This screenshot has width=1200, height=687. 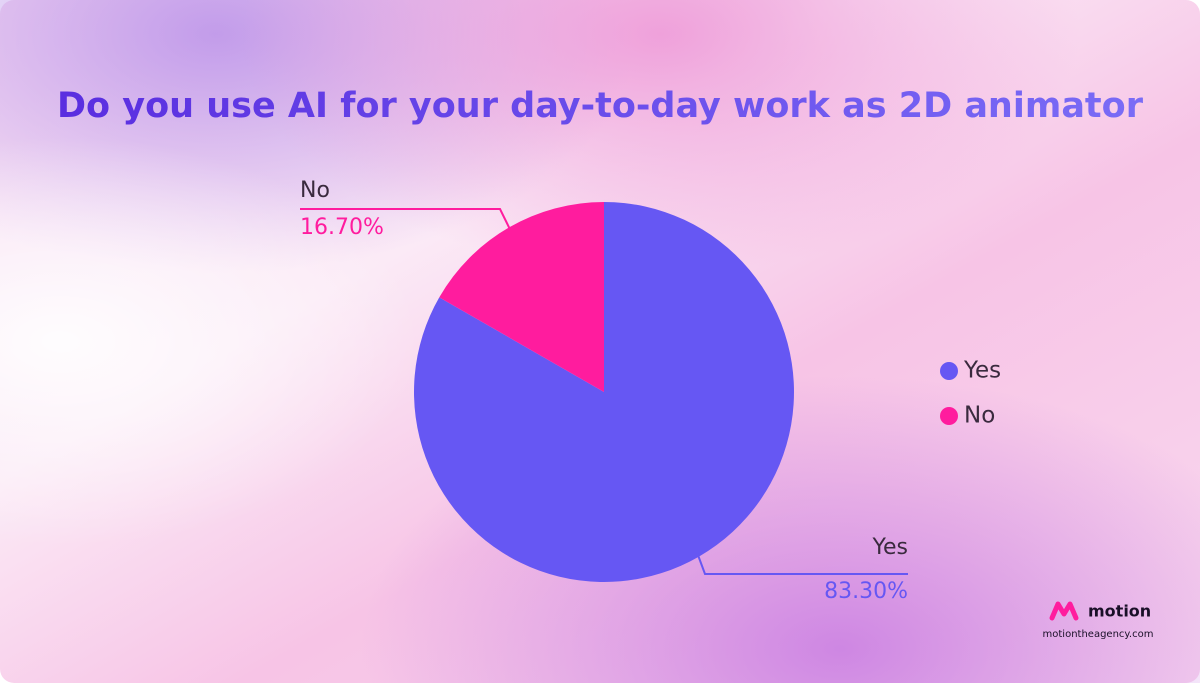 I want to click on legend-label: No, so click(x=979, y=416).